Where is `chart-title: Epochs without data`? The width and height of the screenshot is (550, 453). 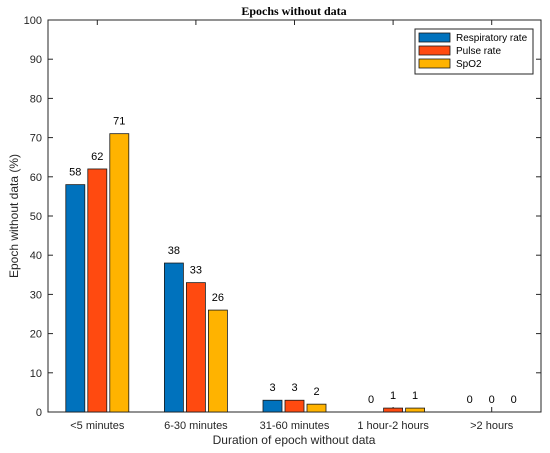 chart-title: Epochs without data is located at coordinates (293, 11).